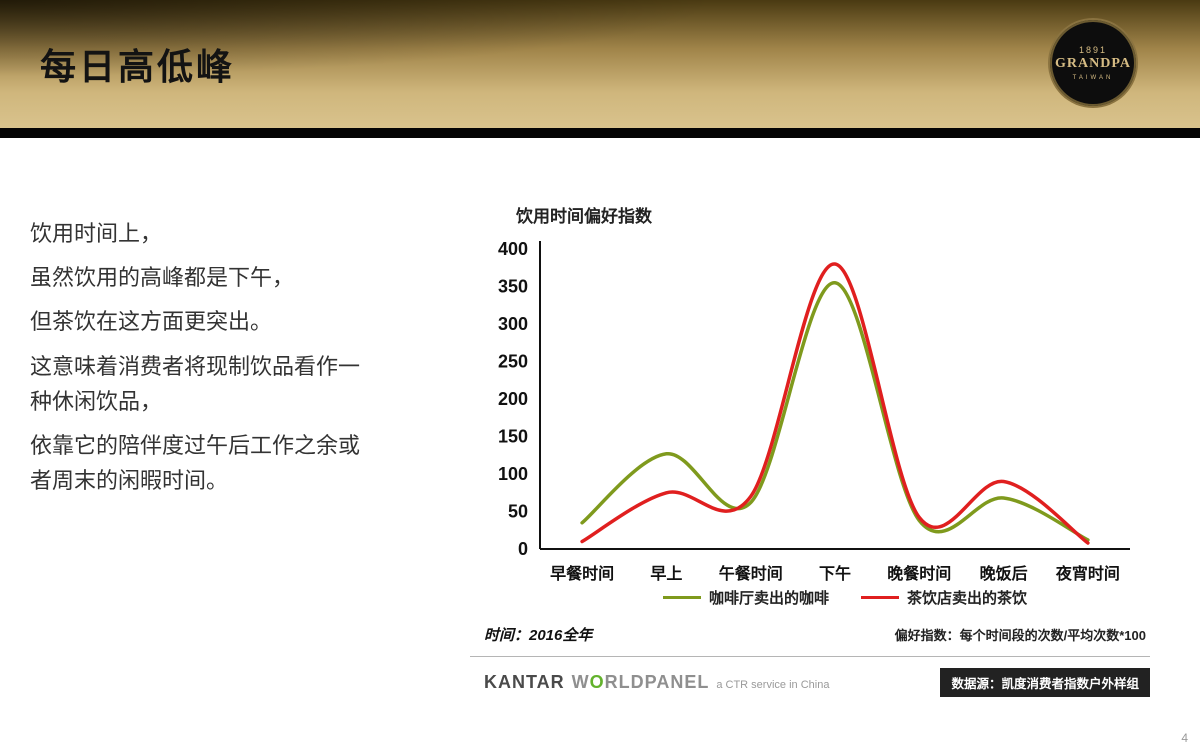  What do you see at coordinates (751, 573) in the screenshot?
I see `x-axis-label: 午餐时间` at bounding box center [751, 573].